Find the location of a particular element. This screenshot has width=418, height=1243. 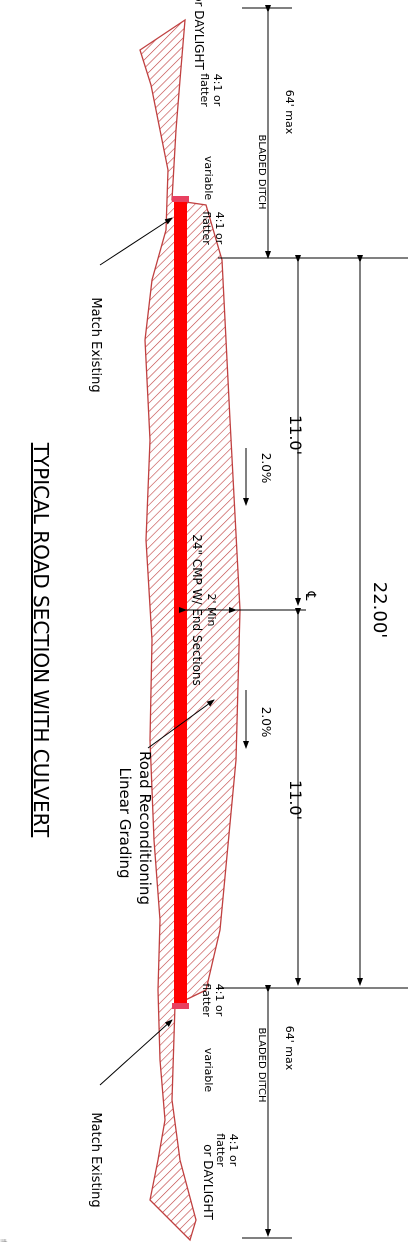

cover-label: 2' Min is located at coordinates (211, 609).